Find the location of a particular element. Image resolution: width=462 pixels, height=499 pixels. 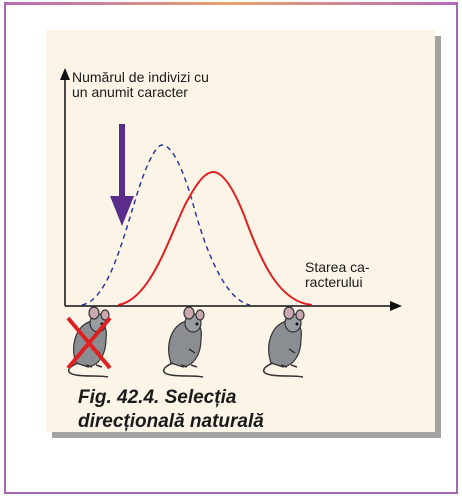

shift-arrowhead is located at coordinates (122, 211).